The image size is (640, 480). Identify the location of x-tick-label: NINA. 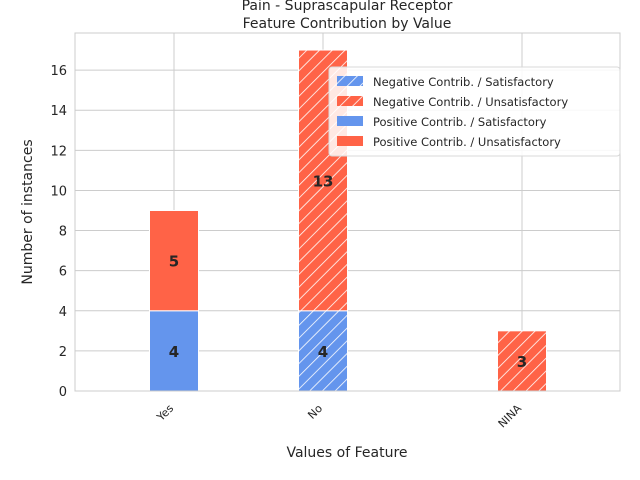
(510, 416).